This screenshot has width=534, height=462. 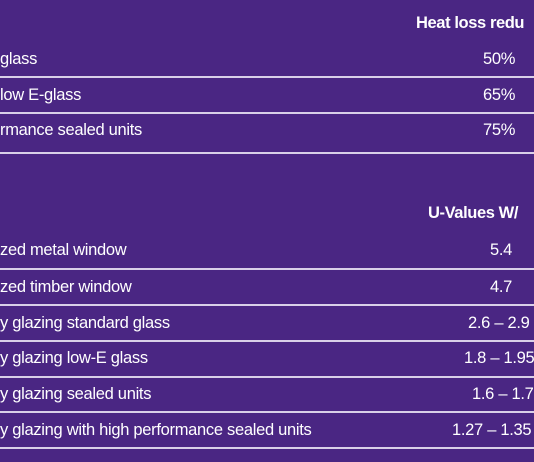 I want to click on row-value: 1.8 – 1.95, so click(x=499, y=358).